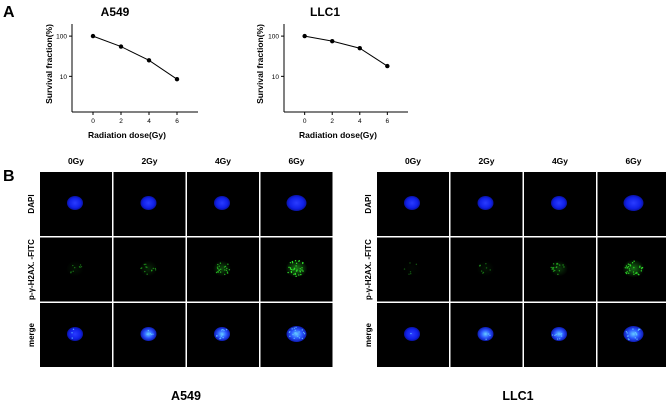 The width and height of the screenshot is (666, 404). I want to click on column-label: 0Gy, so click(76, 161).